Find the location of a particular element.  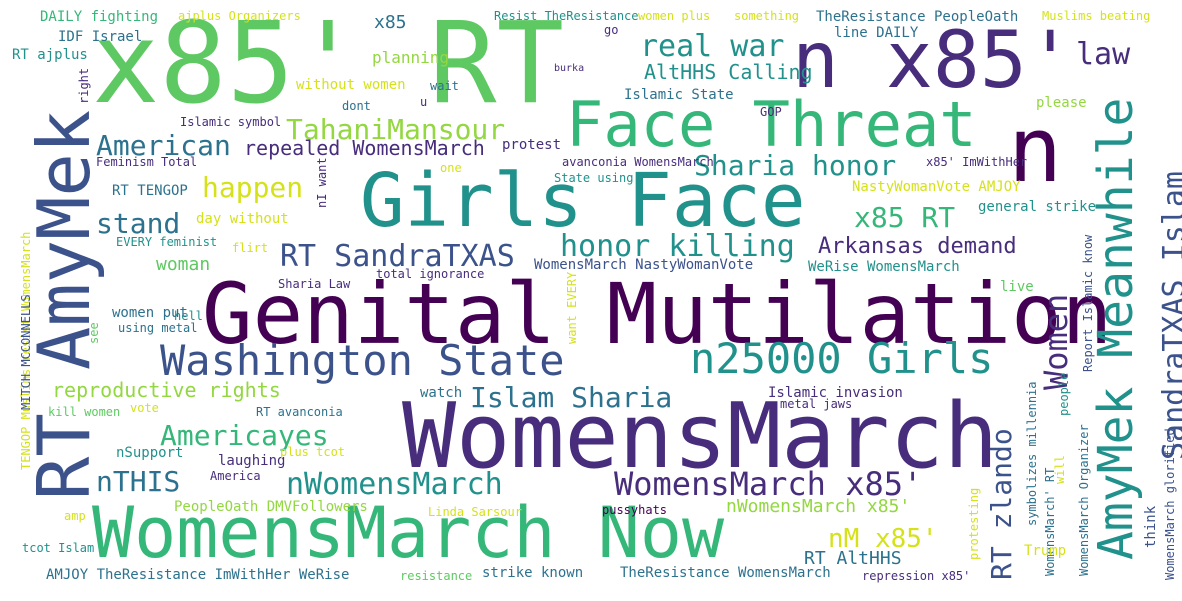

cloud-word: RT avanconia is located at coordinates (299, 412).